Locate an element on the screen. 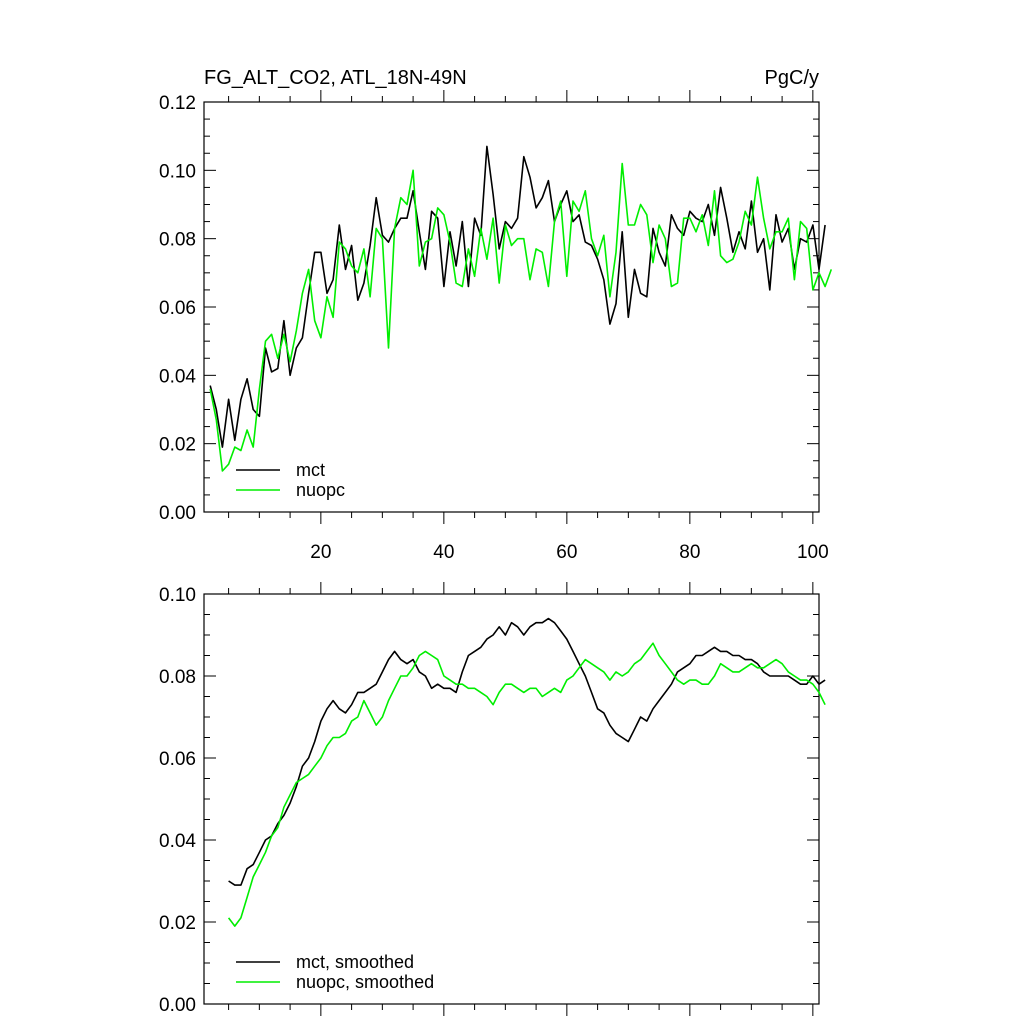 The height and width of the screenshot is (1024, 1024). x-tick-label: 100 is located at coordinates (813, 552).